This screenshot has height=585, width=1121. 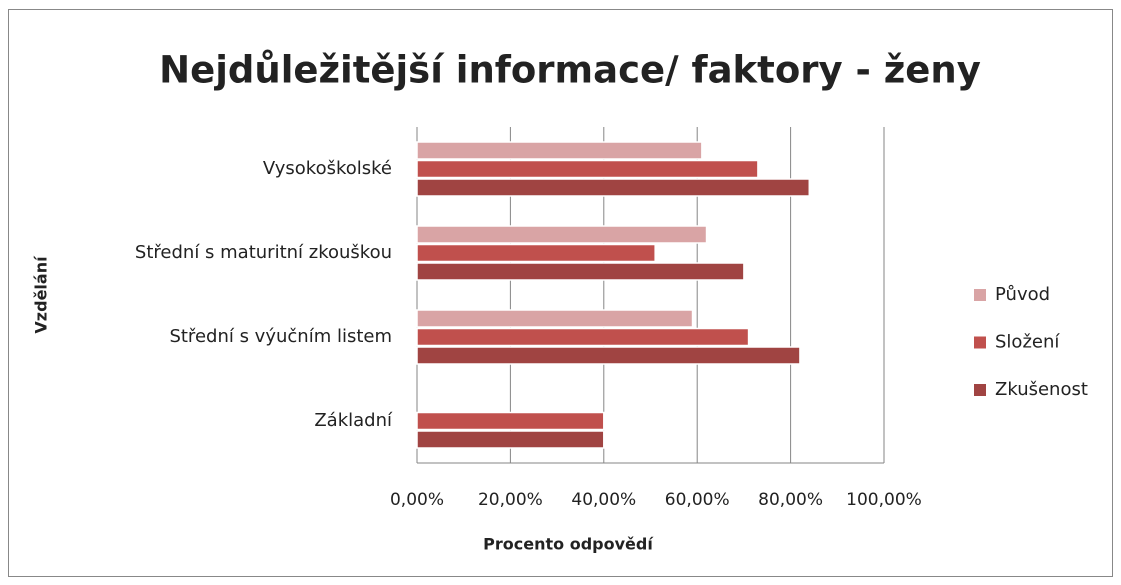 What do you see at coordinates (280, 336) in the screenshot?
I see `y-tick-label: Střední s výučním listem` at bounding box center [280, 336].